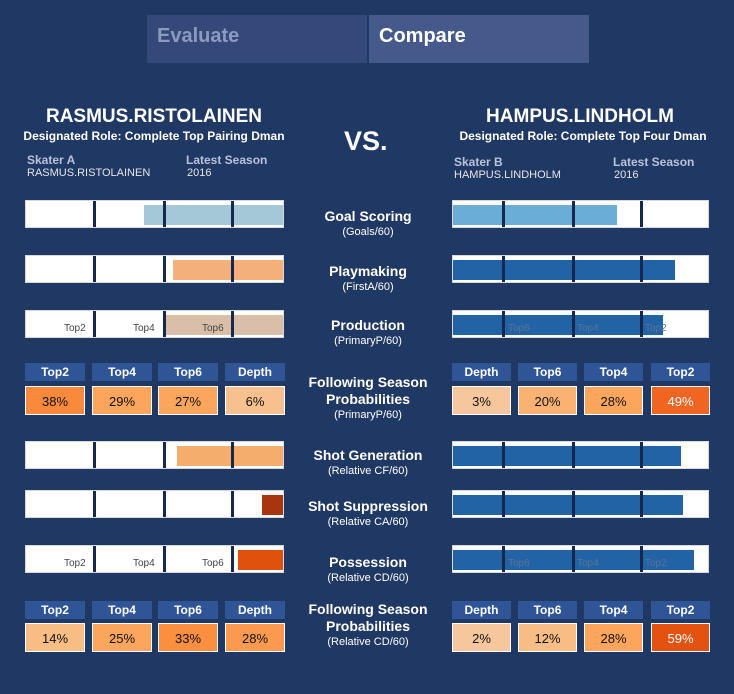 The height and width of the screenshot is (694, 734). I want to click on skater-b-name: HAMPUS.LINDHOLM, so click(580, 116).